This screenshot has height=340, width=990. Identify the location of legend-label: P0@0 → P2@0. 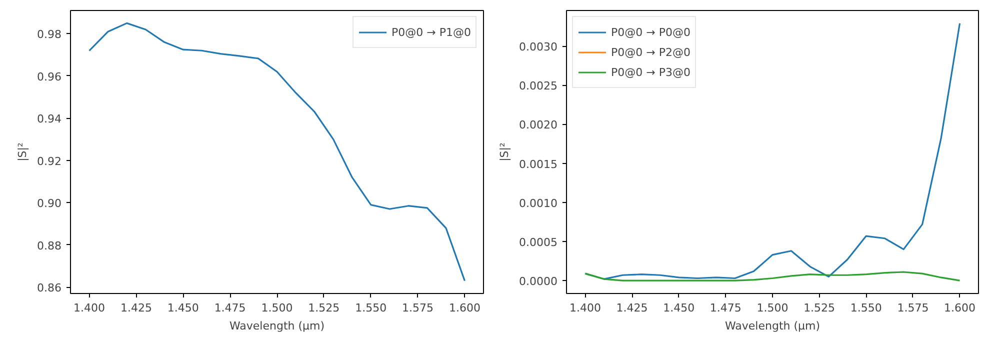
(650, 52).